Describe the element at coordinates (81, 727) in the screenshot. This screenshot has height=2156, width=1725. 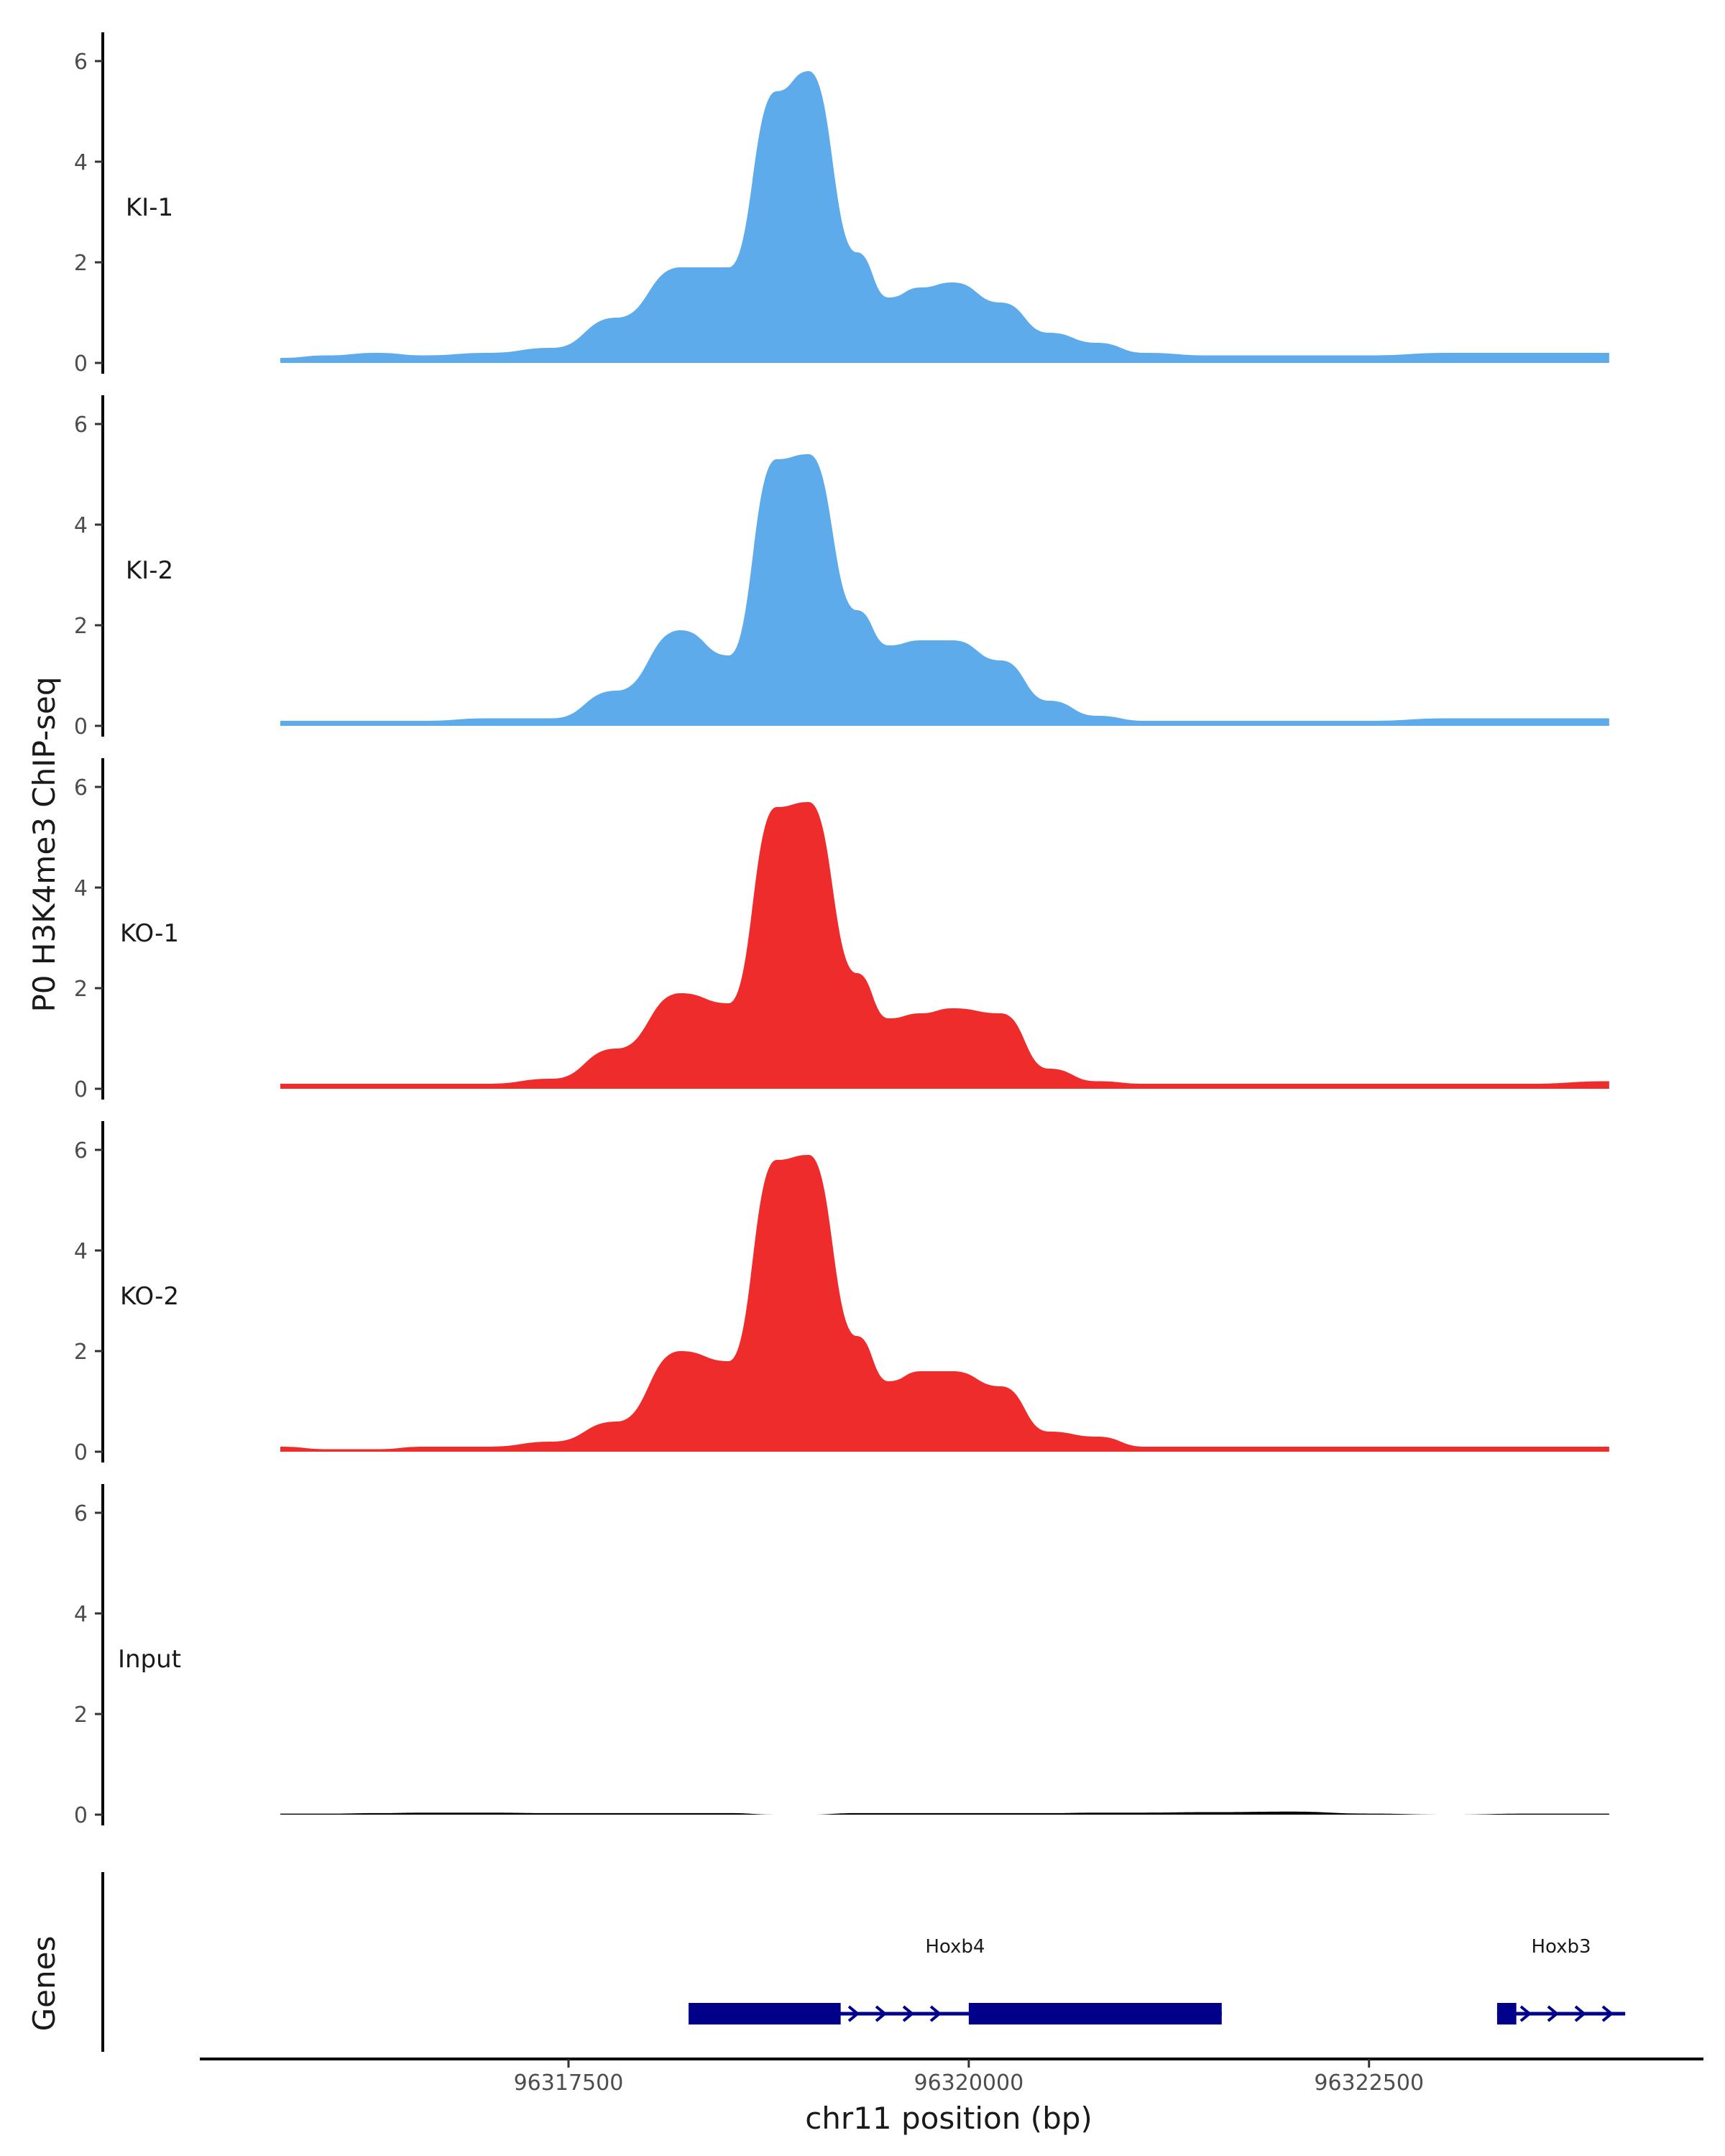
I see `y-tick-label-ki-2-0: 0` at that location.